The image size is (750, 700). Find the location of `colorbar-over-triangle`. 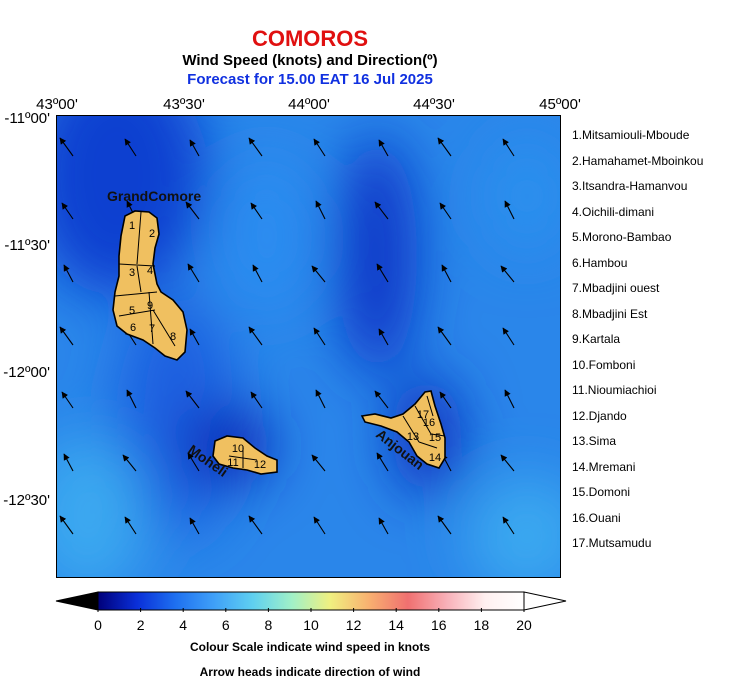

colorbar-over-triangle is located at coordinates (545, 601).